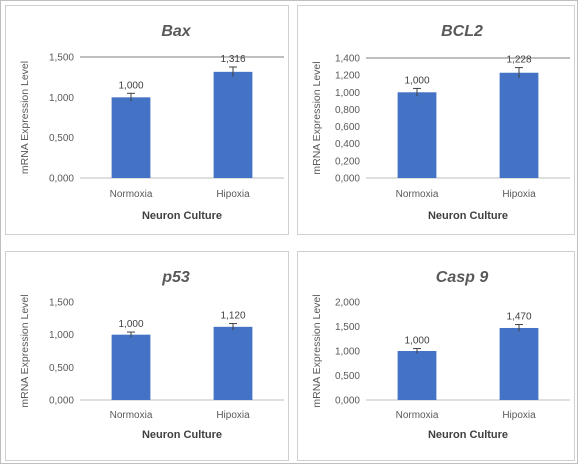 This screenshot has width=578, height=464. What do you see at coordinates (347, 303) in the screenshot?
I see `y-tick-label: 2,000` at bounding box center [347, 303].